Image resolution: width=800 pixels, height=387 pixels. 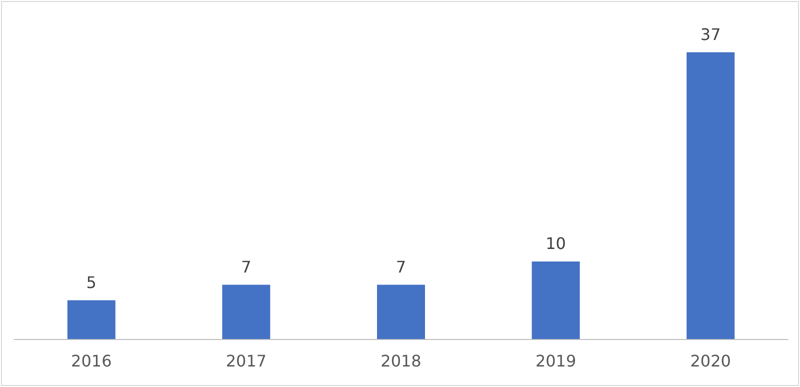 What do you see at coordinates (556, 243) in the screenshot?
I see `data-label: 10` at bounding box center [556, 243].